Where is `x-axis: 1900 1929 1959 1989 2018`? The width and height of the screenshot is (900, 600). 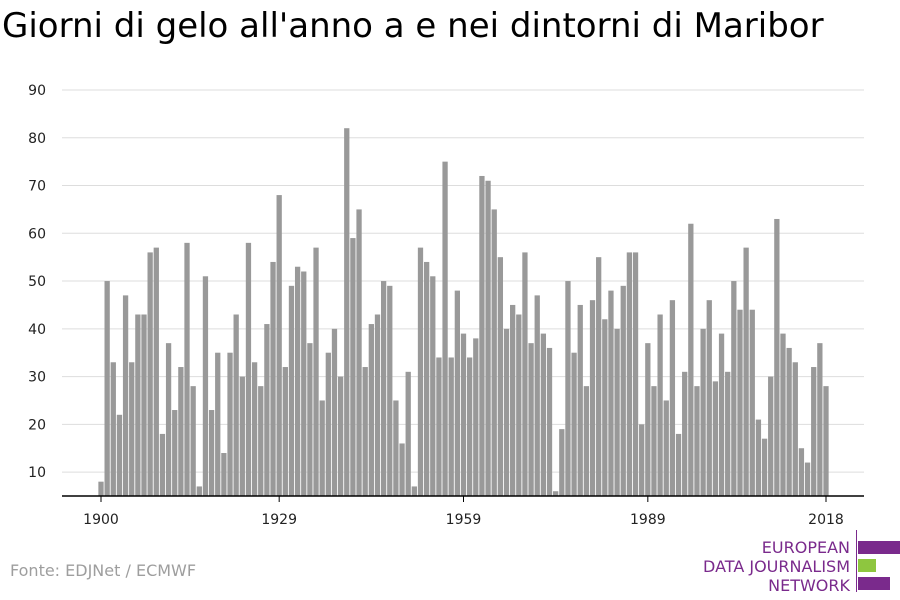
x-axis: 1900 1929 1959 1989 2018 is located at coordinates (463, 511).